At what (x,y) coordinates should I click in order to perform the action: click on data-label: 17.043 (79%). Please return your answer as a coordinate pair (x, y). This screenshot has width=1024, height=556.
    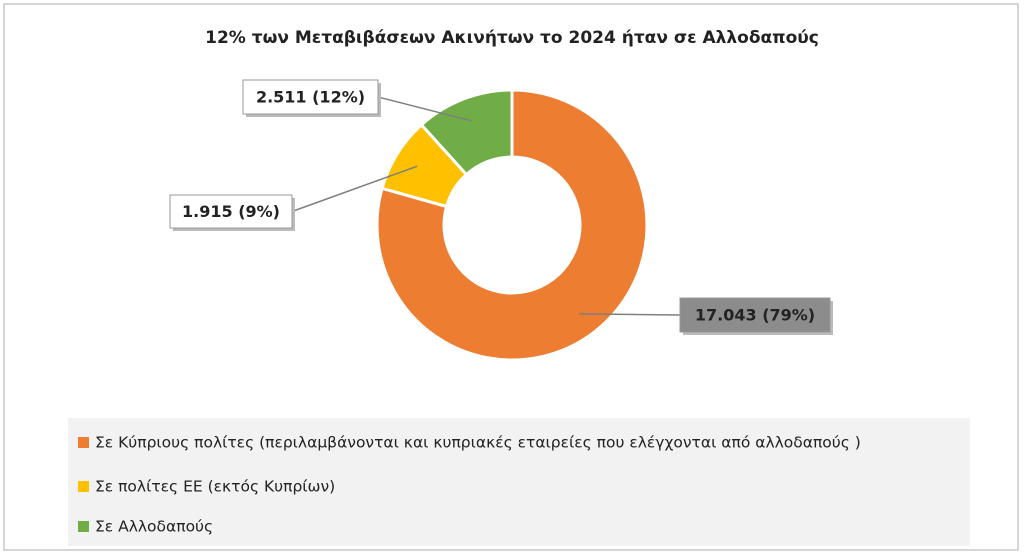
    Looking at the image, I should click on (755, 315).